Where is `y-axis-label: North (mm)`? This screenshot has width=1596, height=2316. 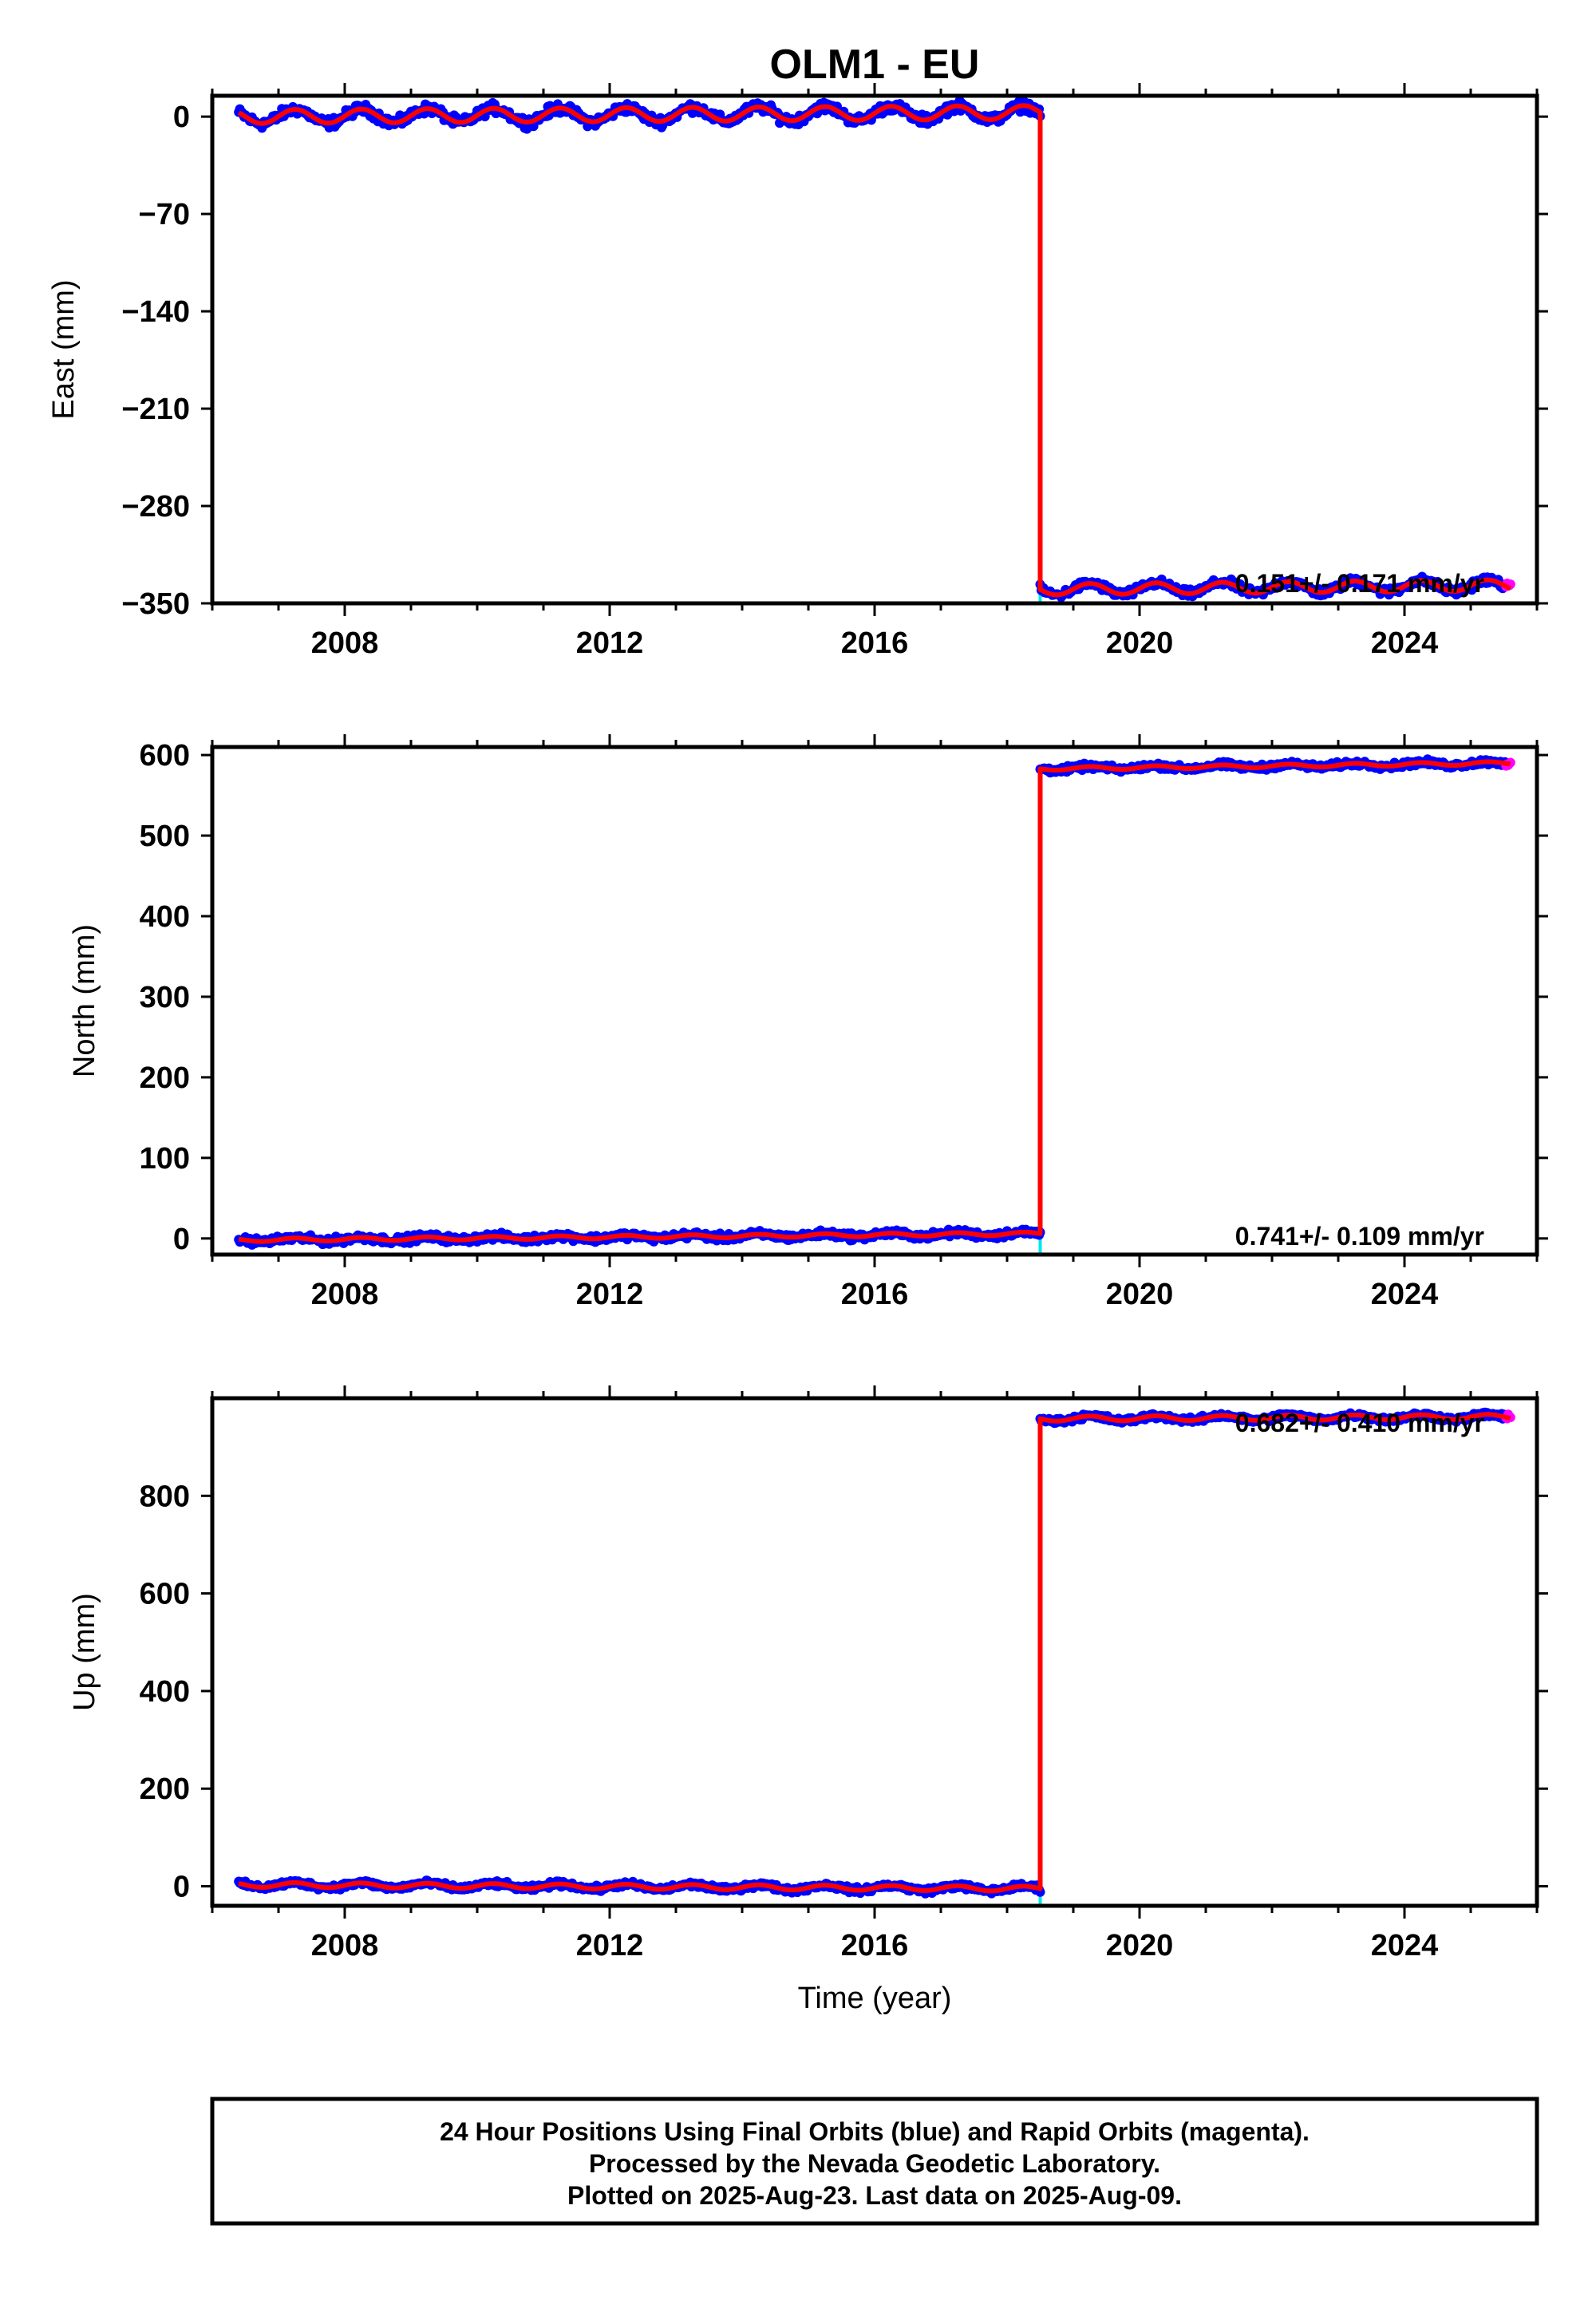 y-axis-label: North (mm) is located at coordinates (84, 1001).